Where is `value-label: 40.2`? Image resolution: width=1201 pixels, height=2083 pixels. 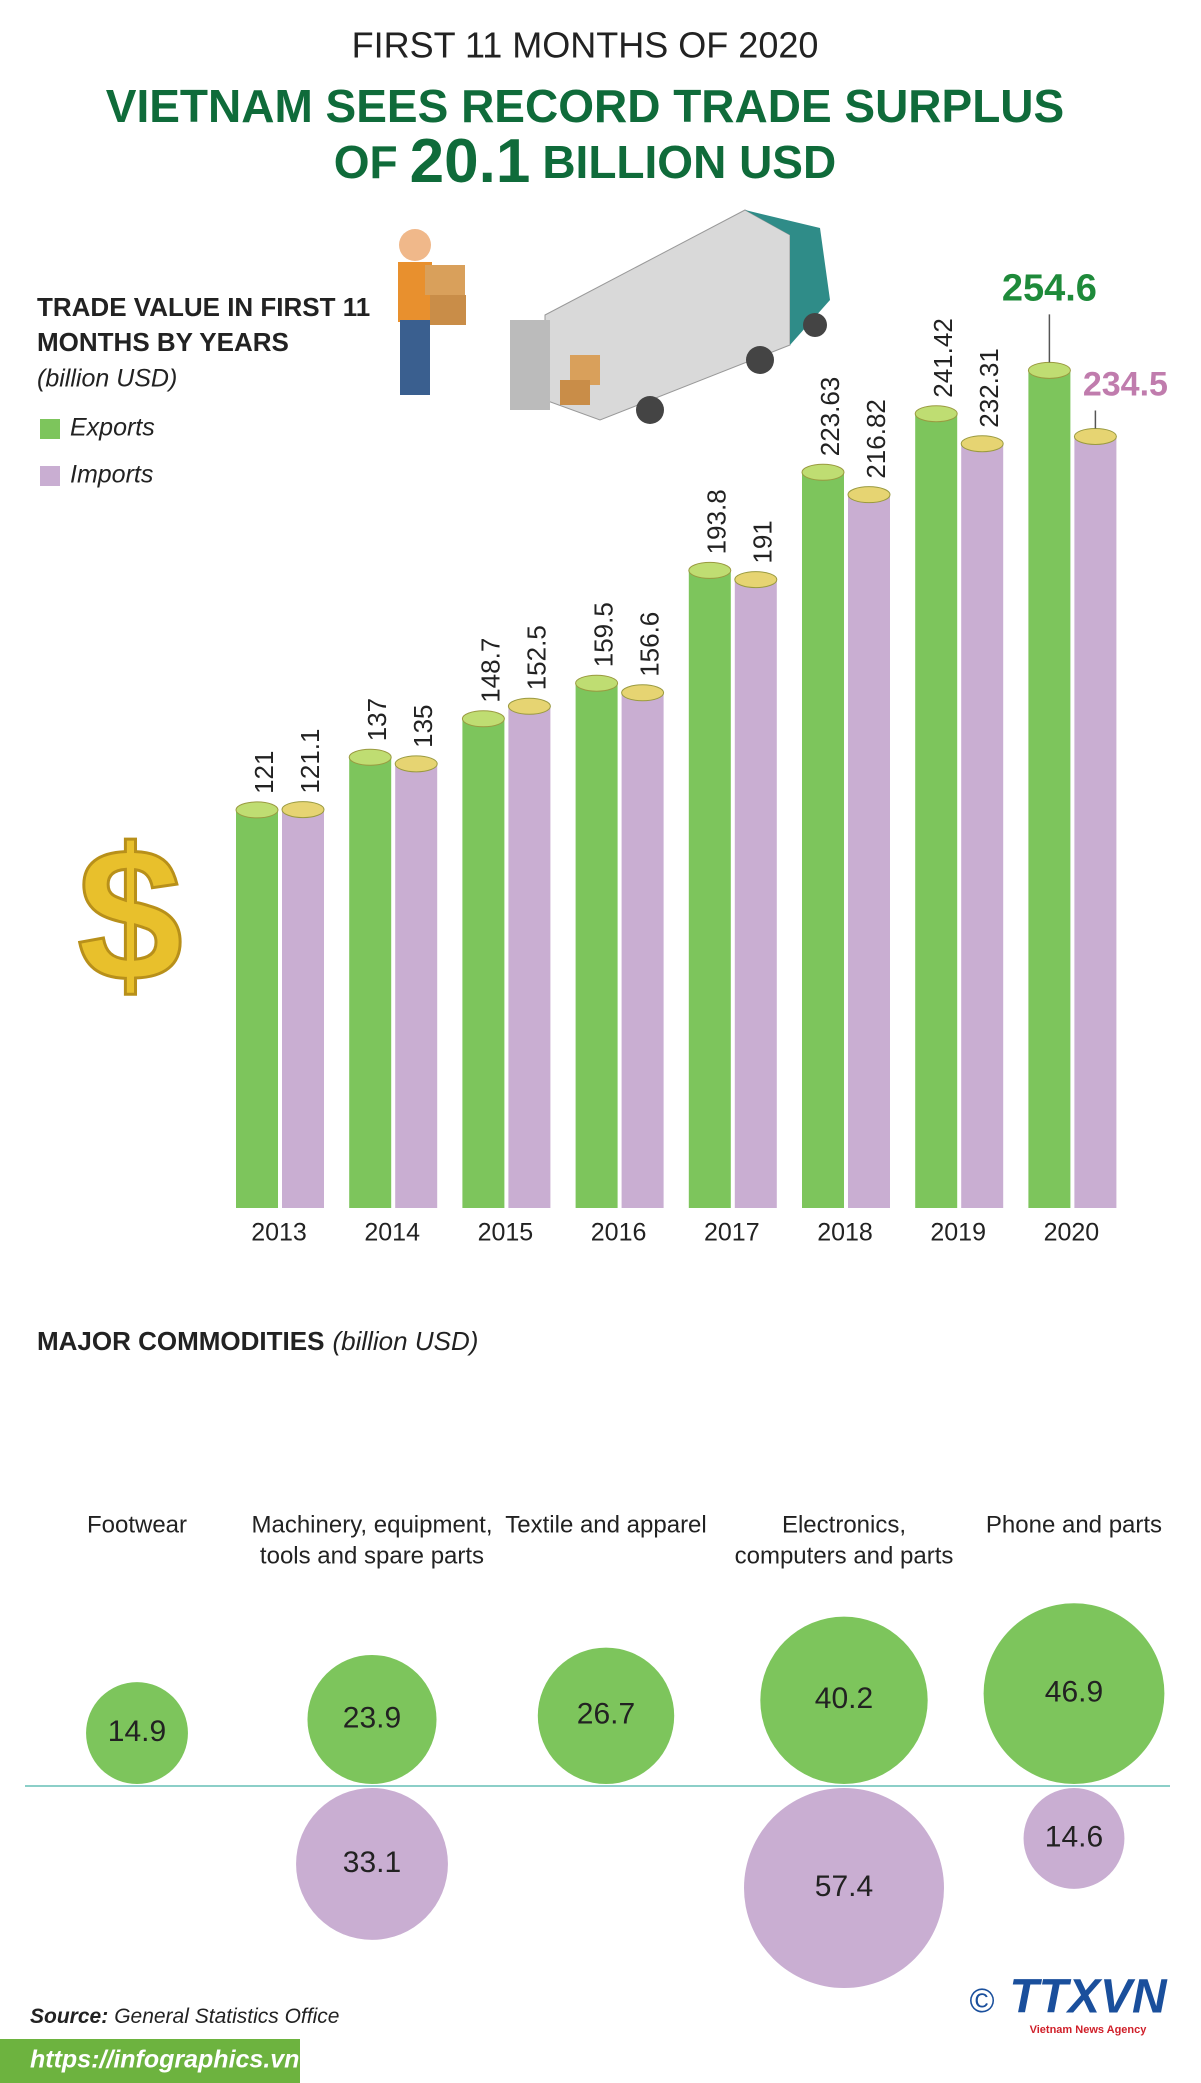 value-label: 40.2 is located at coordinates (844, 1698).